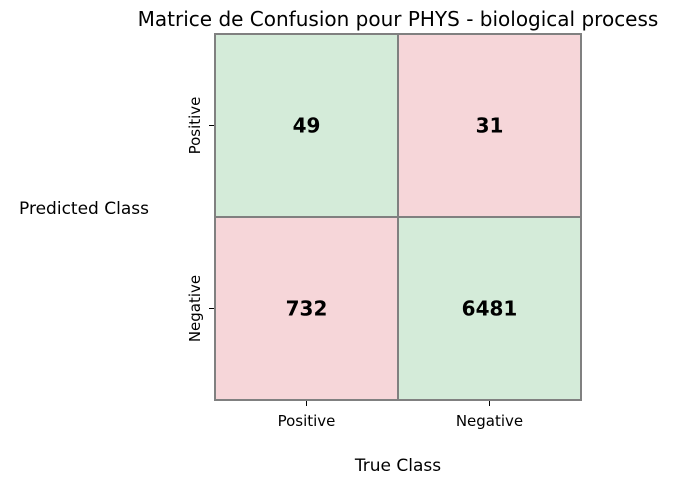 The image size is (698, 485). I want to click on cell-value-label: 49, so click(307, 126).